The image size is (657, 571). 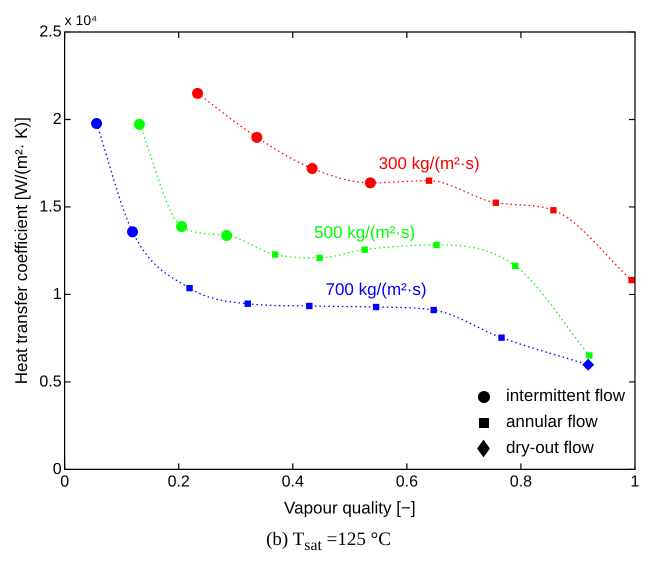 I want to click on y-tick-label: 1, so click(x=57, y=294).